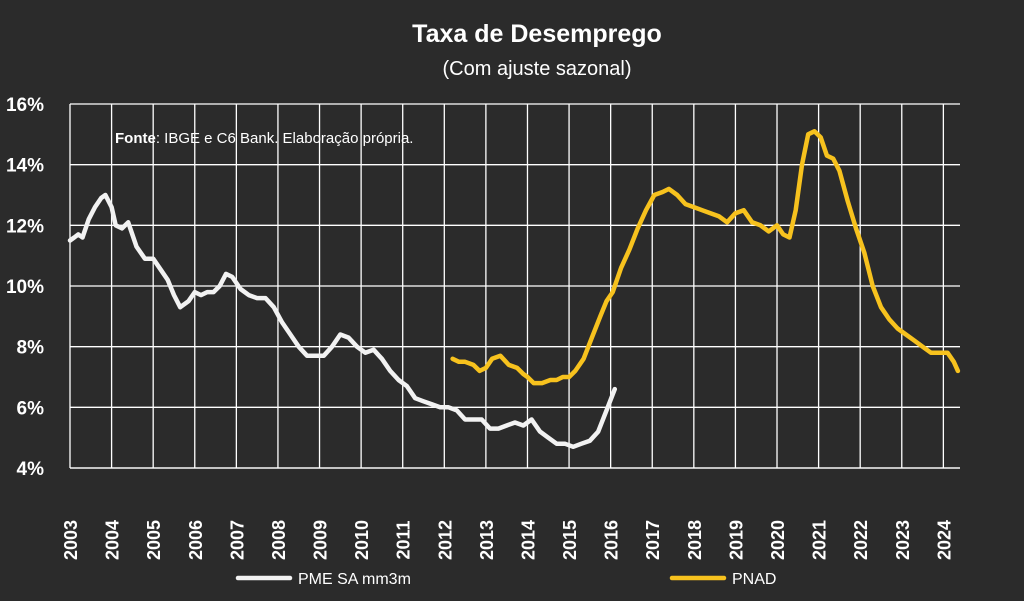 Image resolution: width=1024 pixels, height=601 pixels. Describe the element at coordinates (279, 540) in the screenshot. I see `x-tick-label: 2008` at that location.